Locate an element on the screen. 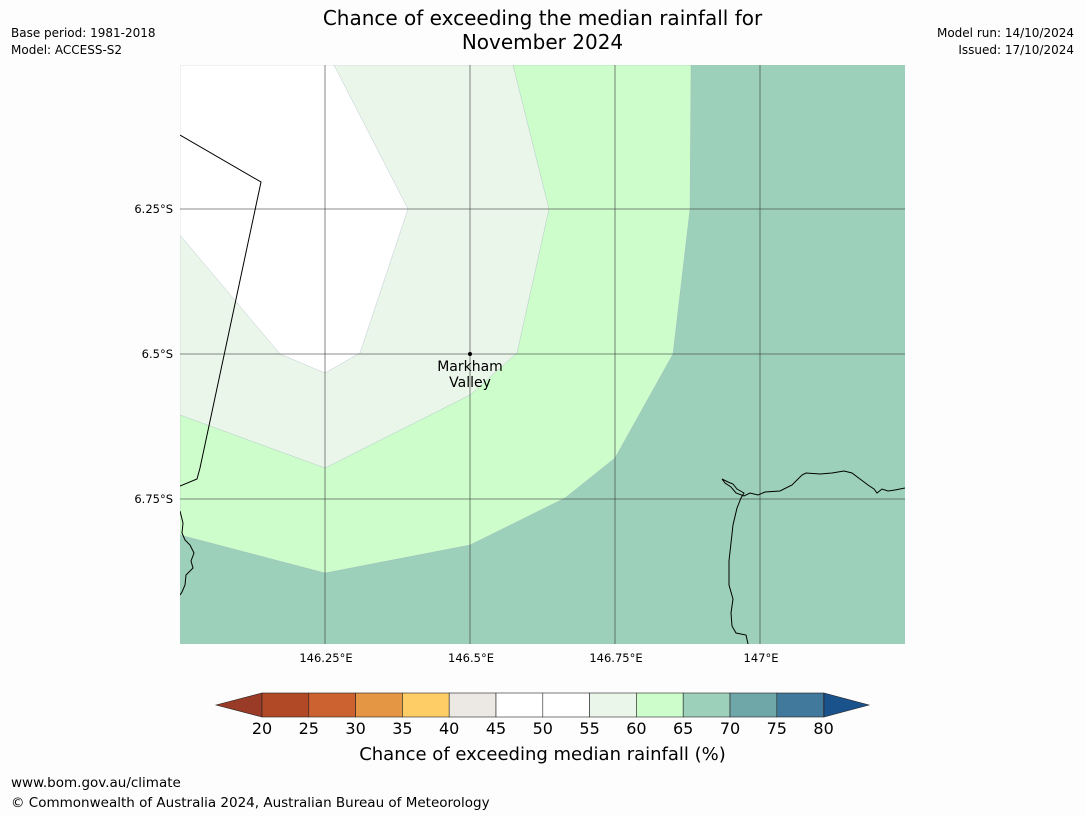  lat-label-6-25: 6.25°S is located at coordinates (153, 209).